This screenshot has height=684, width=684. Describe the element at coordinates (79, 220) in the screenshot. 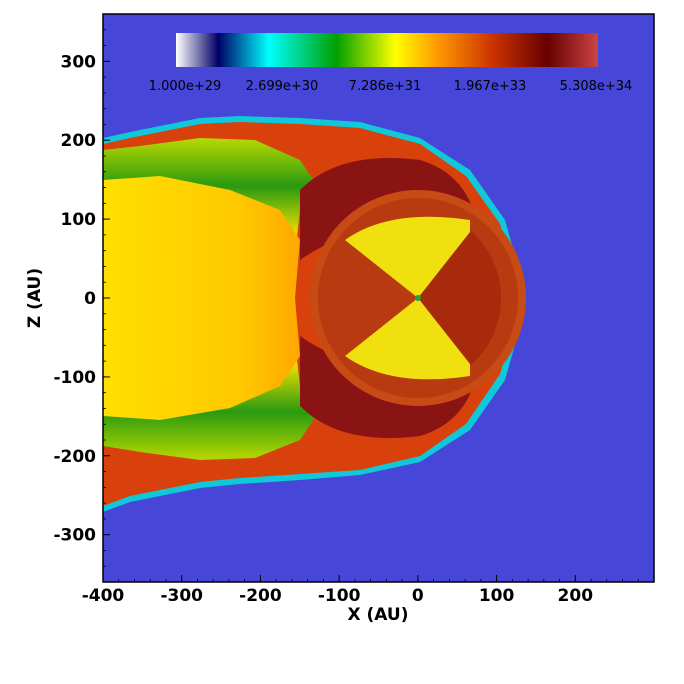

I see `y-tick-label: 100` at that location.